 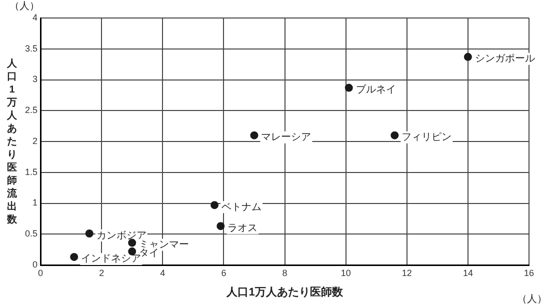 I want to click on annotation: カンボジア, so click(x=121, y=236).